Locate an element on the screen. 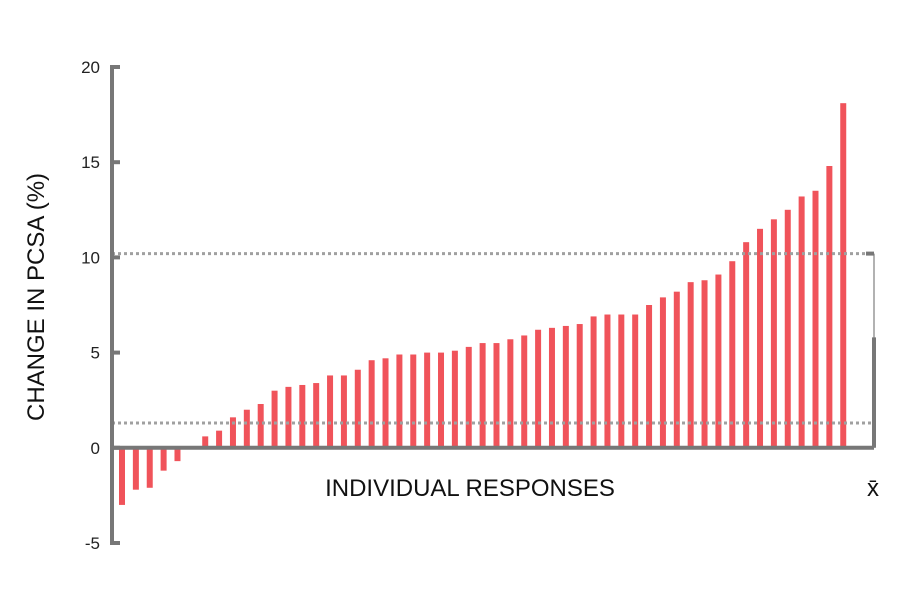 The width and height of the screenshot is (900, 600). y-tick-label: 5 is located at coordinates (95, 353).